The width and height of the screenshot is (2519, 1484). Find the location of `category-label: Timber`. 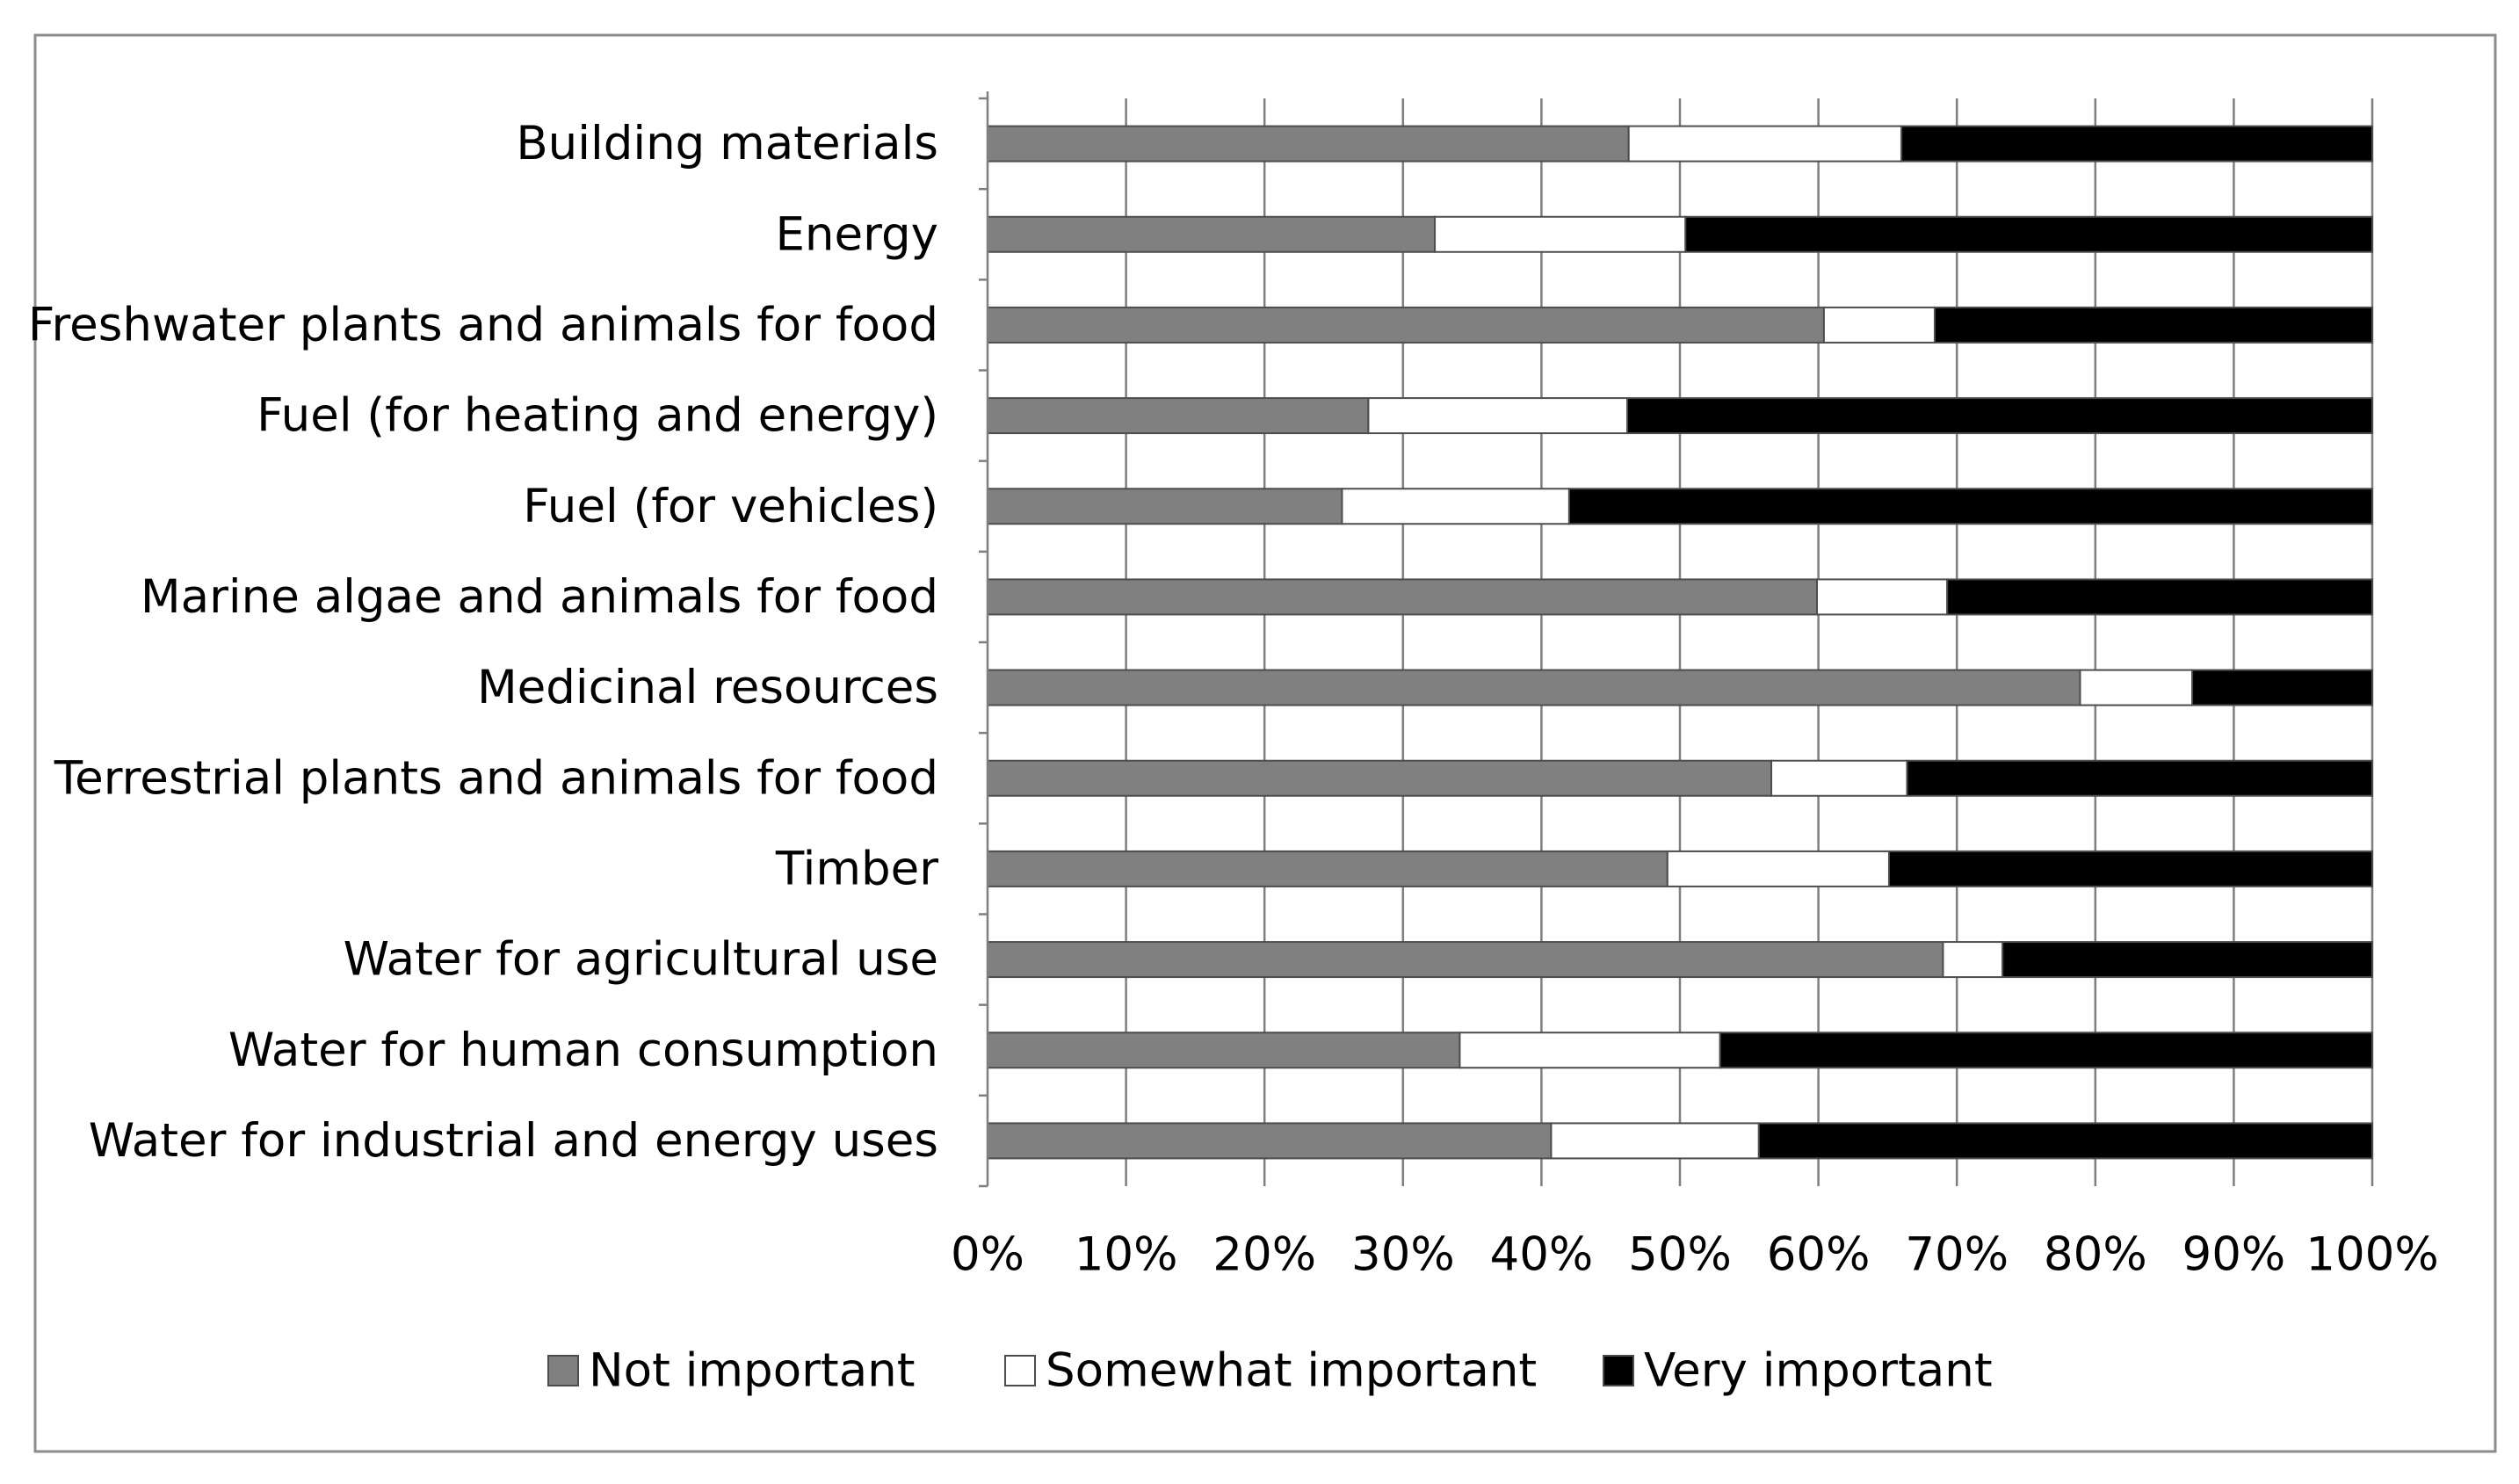

category-label: Timber is located at coordinates (856, 869).